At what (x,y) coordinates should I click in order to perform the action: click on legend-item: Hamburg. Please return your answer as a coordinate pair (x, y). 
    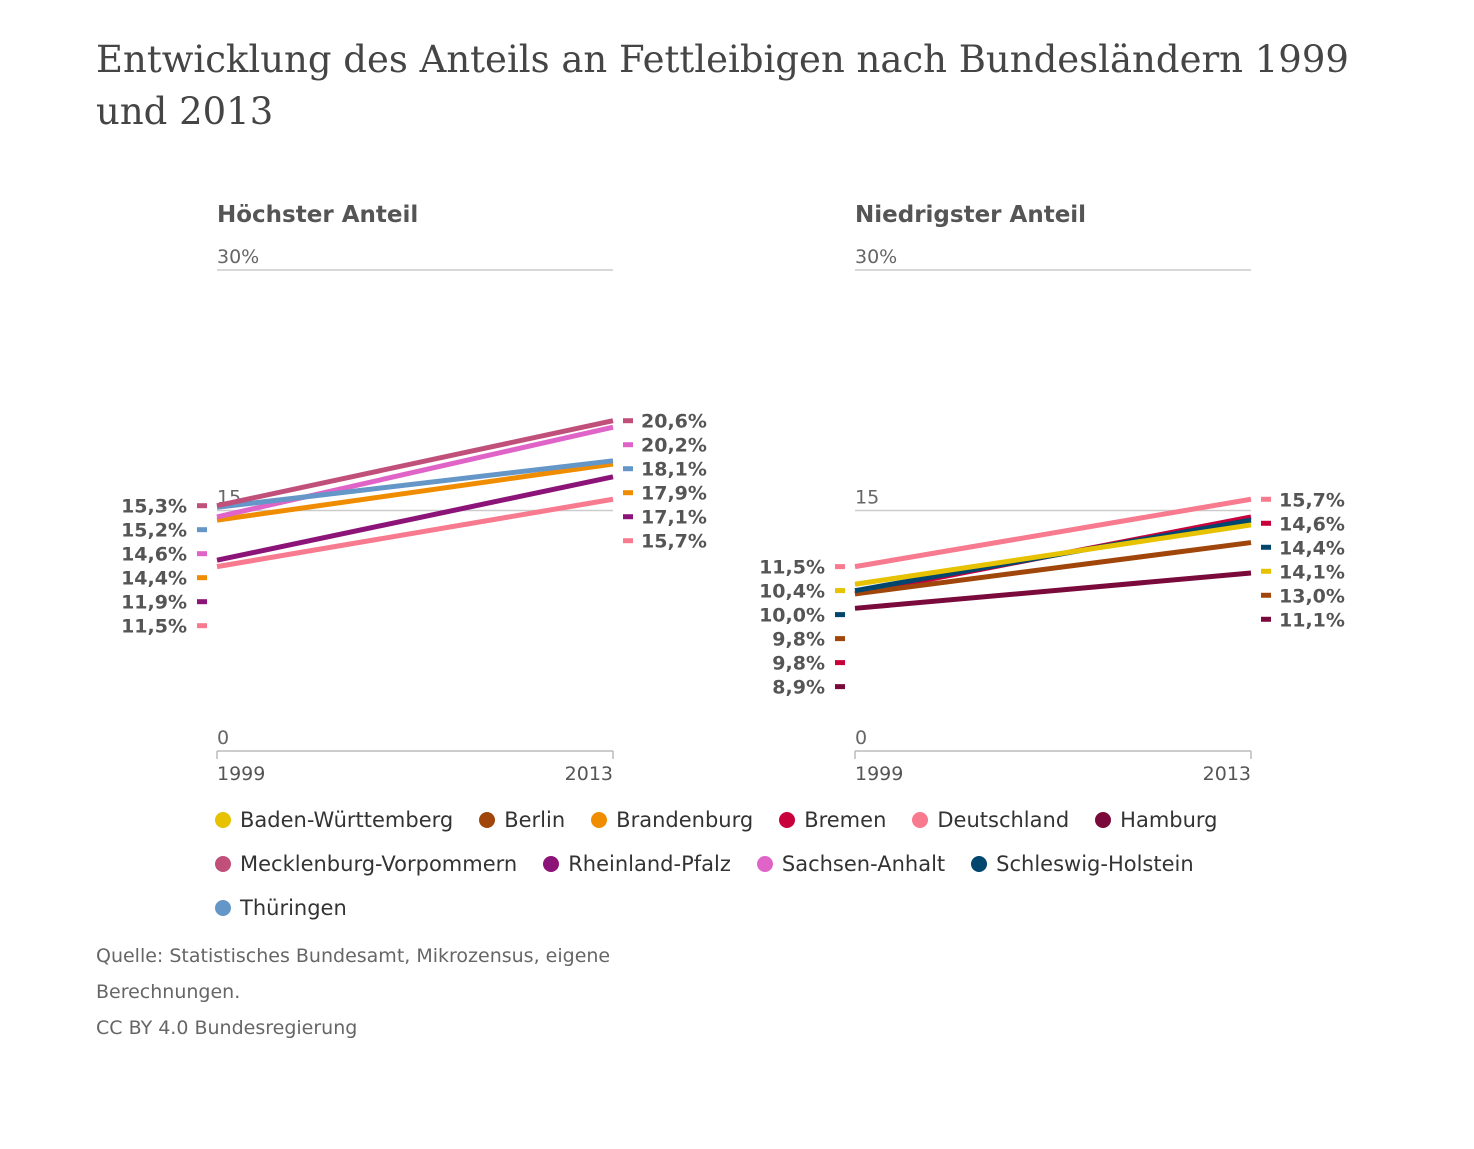
    Looking at the image, I should click on (1156, 820).